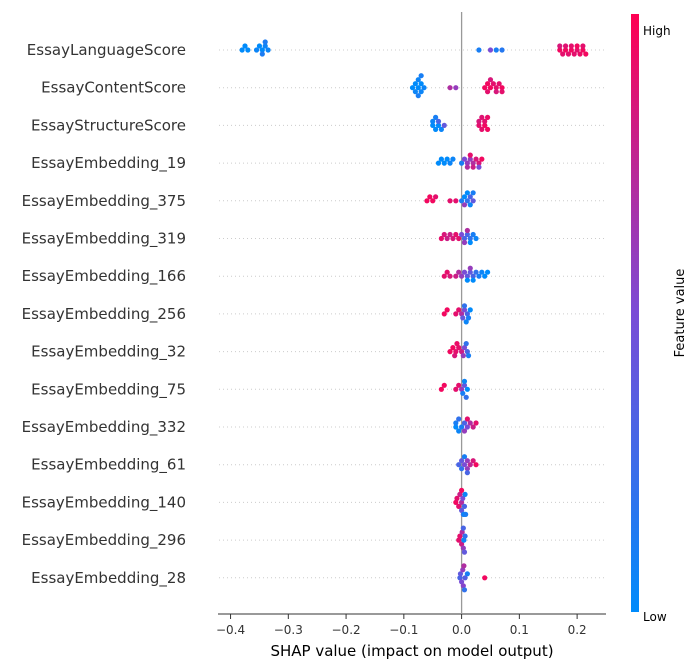 The width and height of the screenshot is (697, 666). What do you see at coordinates (108, 352) in the screenshot?
I see `feature-label: EssayEmbedding_32` at bounding box center [108, 352].